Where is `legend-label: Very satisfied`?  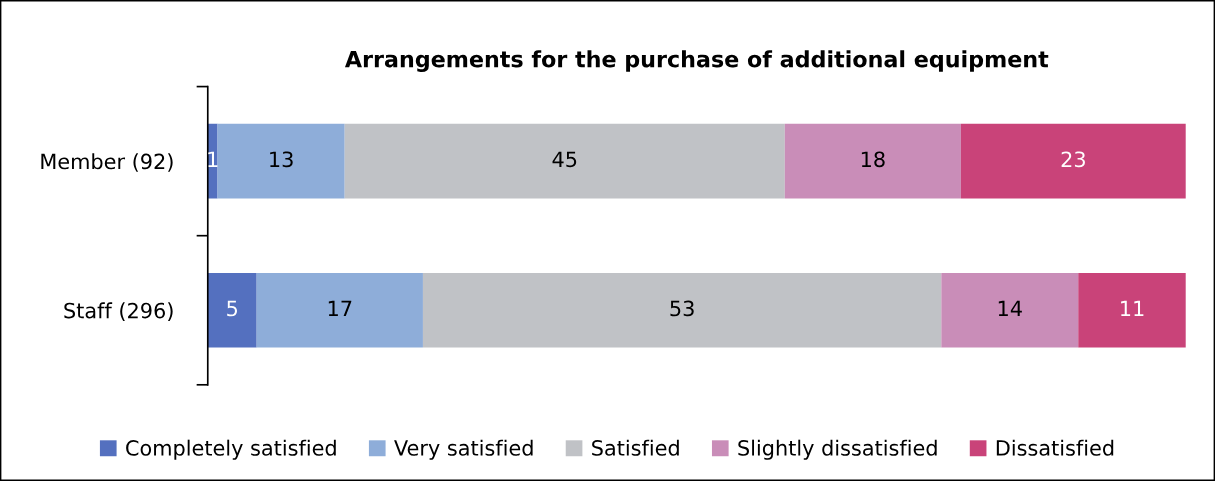 legend-label: Very satisfied is located at coordinates (463, 449).